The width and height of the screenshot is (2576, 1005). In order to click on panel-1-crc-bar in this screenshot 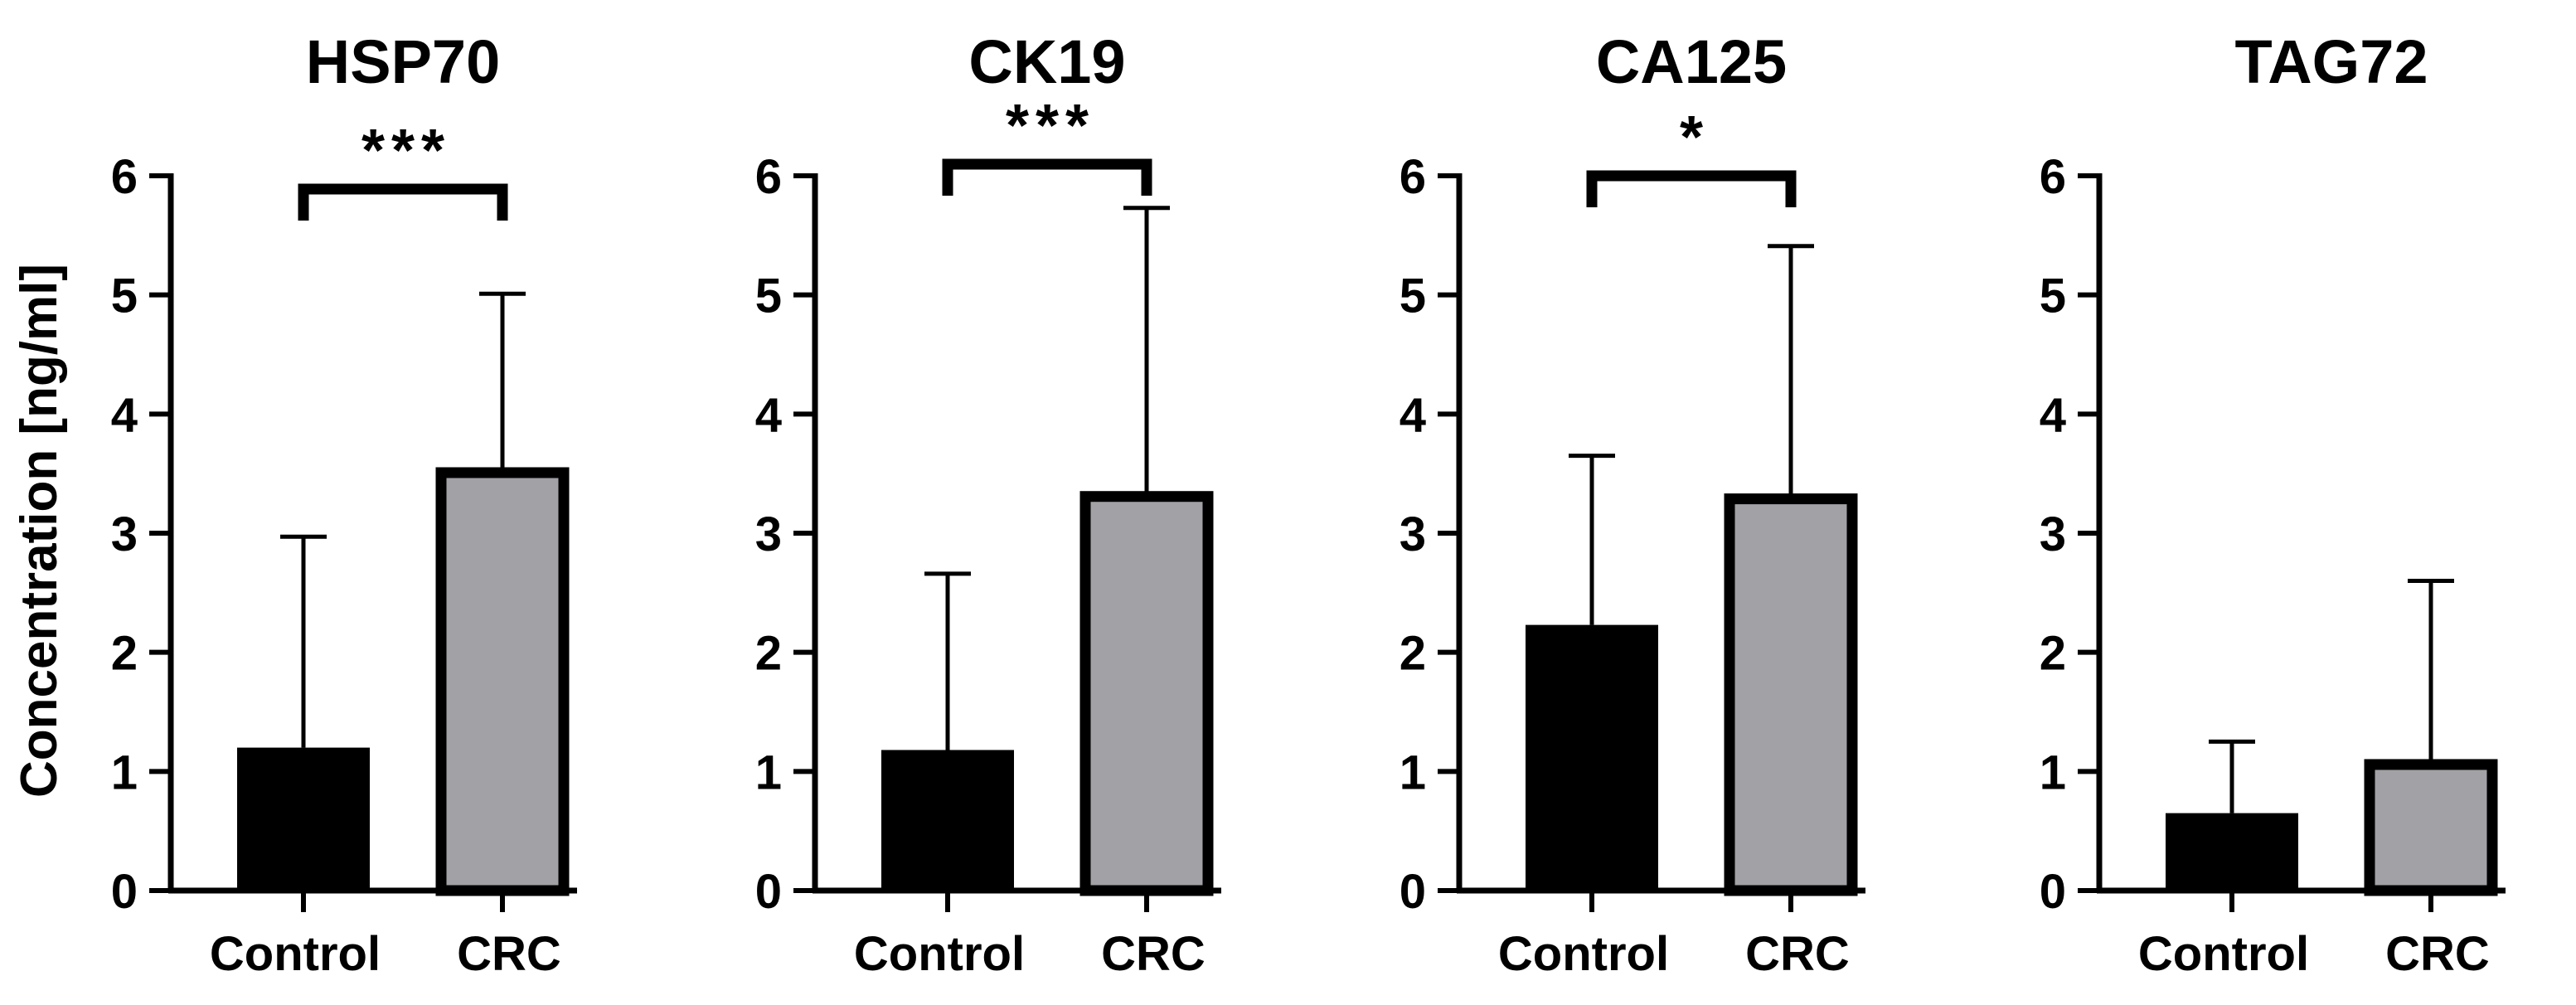, I will do `click(502, 681)`.